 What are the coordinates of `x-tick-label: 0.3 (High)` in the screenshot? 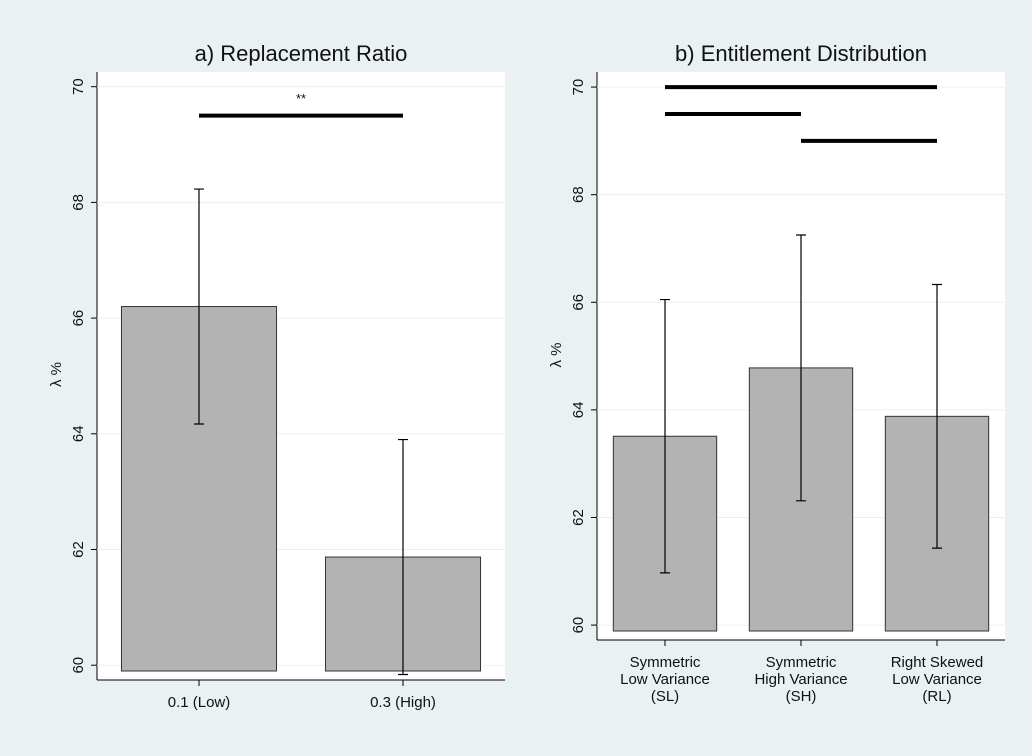 It's located at (403, 702).